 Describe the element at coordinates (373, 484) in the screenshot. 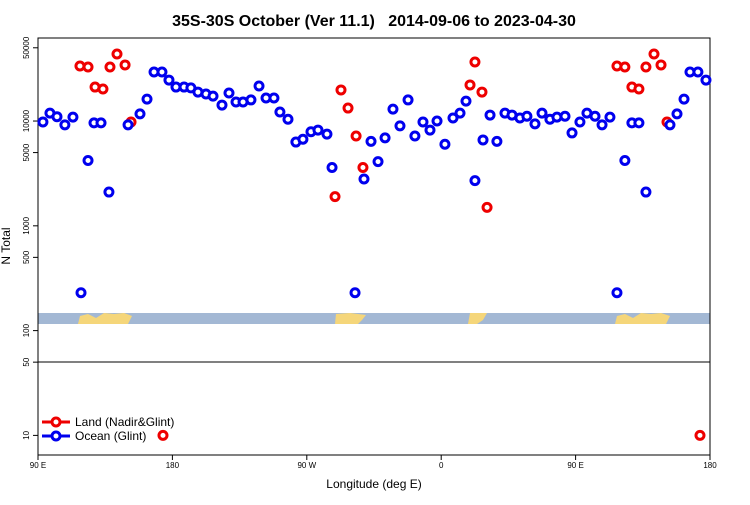

I see `x-axis-label: Longitude (deg E)` at that location.